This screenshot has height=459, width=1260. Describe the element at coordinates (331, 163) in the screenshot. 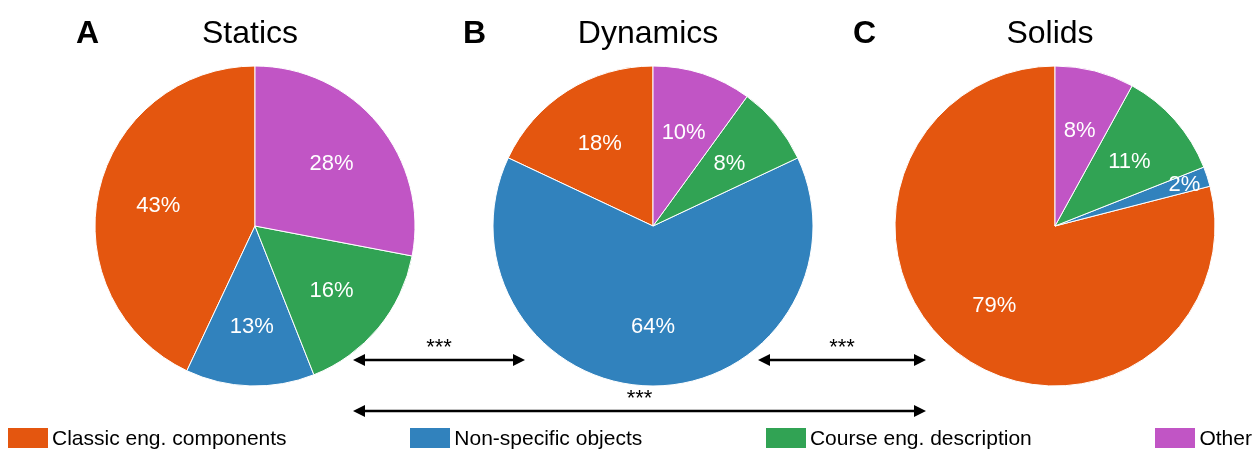

I see `data-label: 28%` at that location.